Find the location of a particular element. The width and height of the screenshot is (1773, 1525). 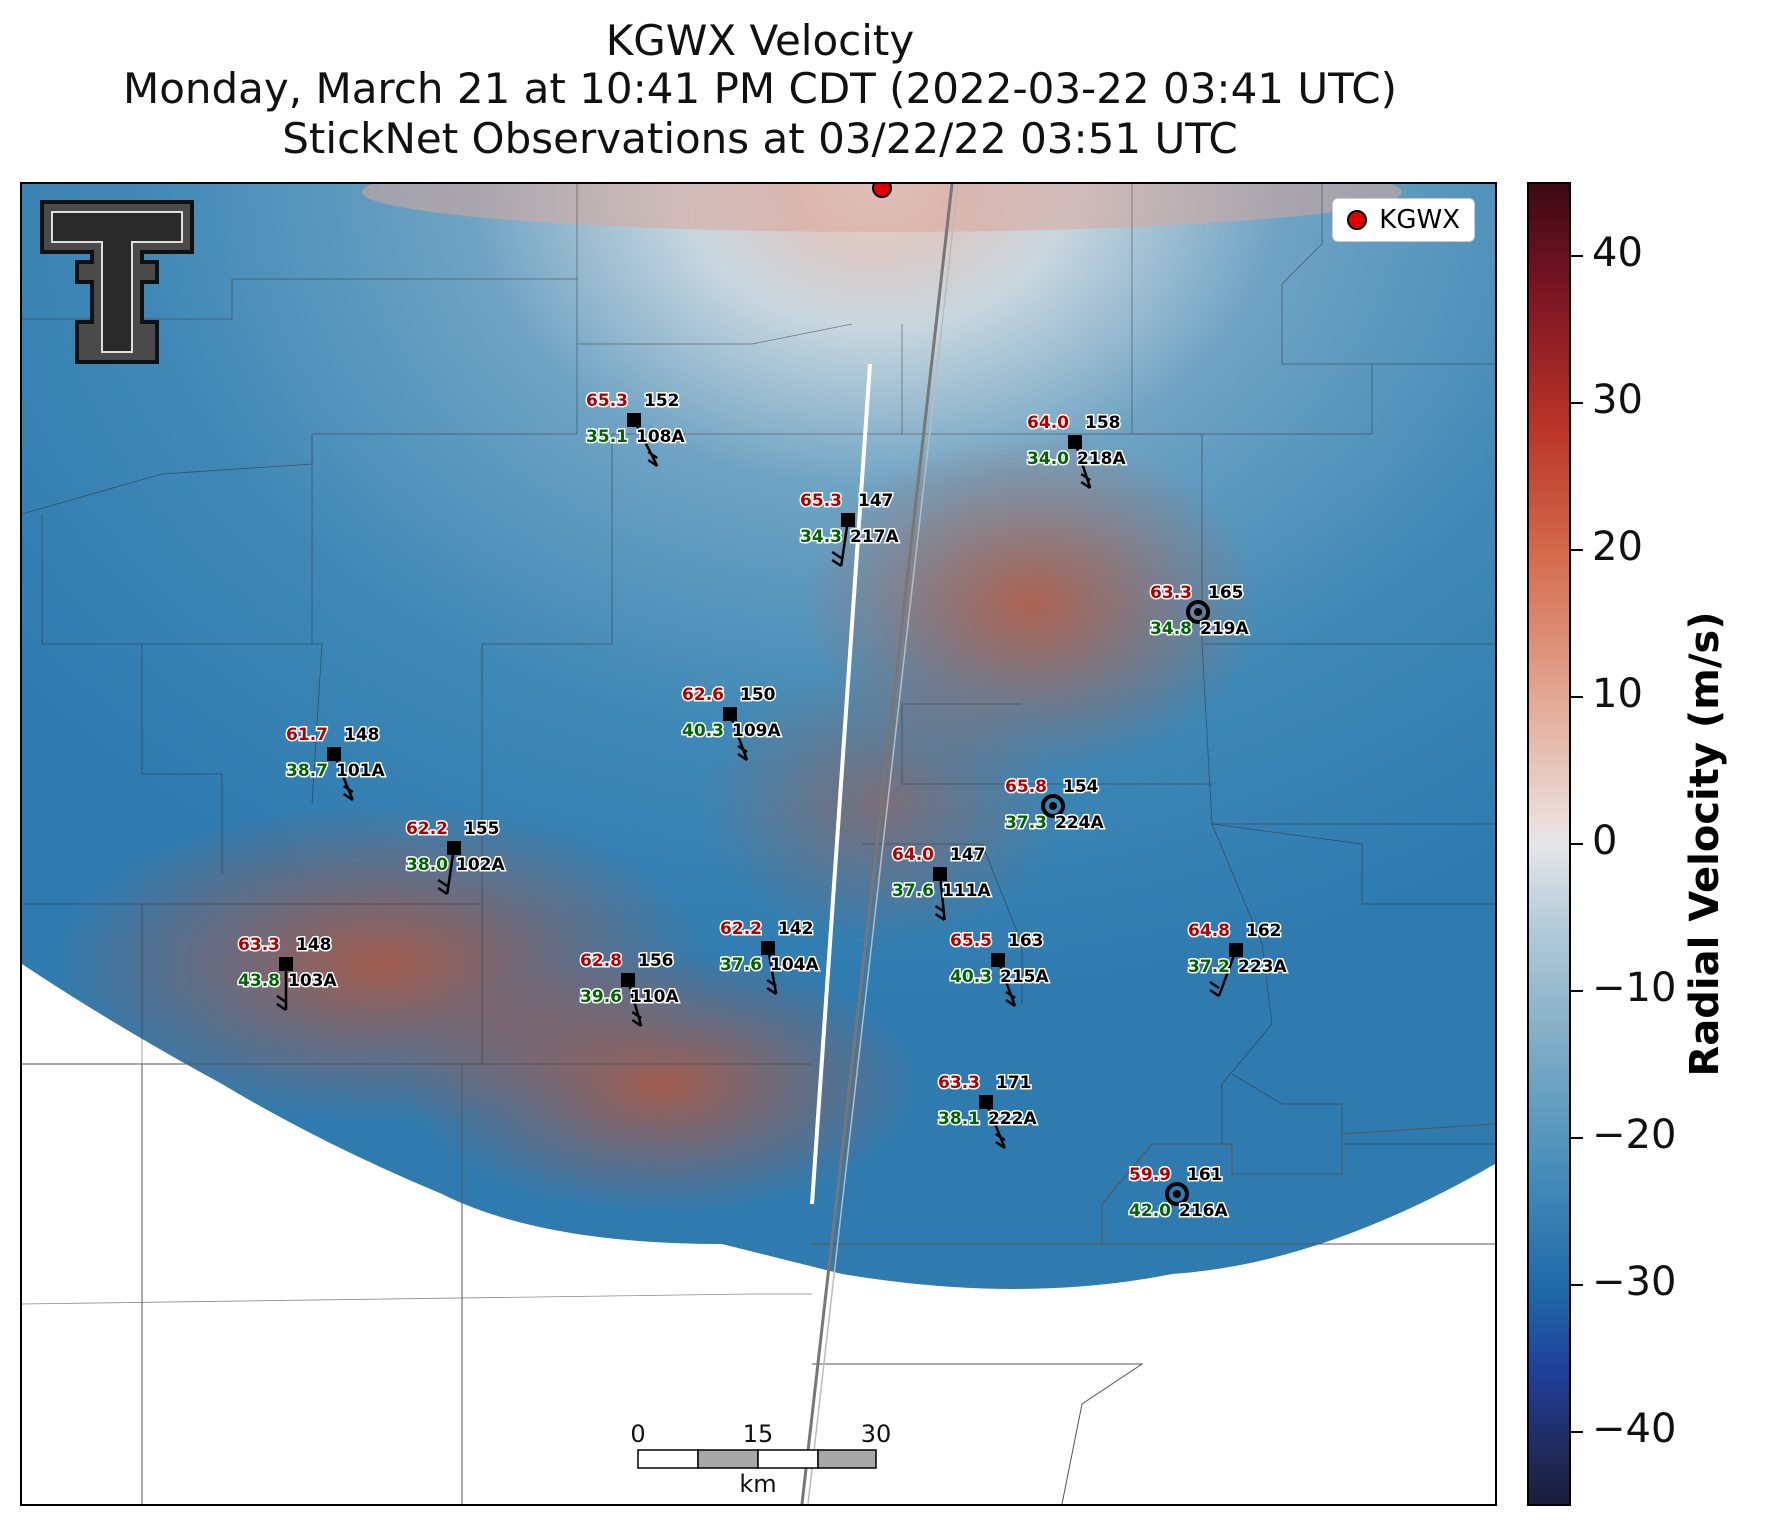

legend: KGWX is located at coordinates (1403, 220).